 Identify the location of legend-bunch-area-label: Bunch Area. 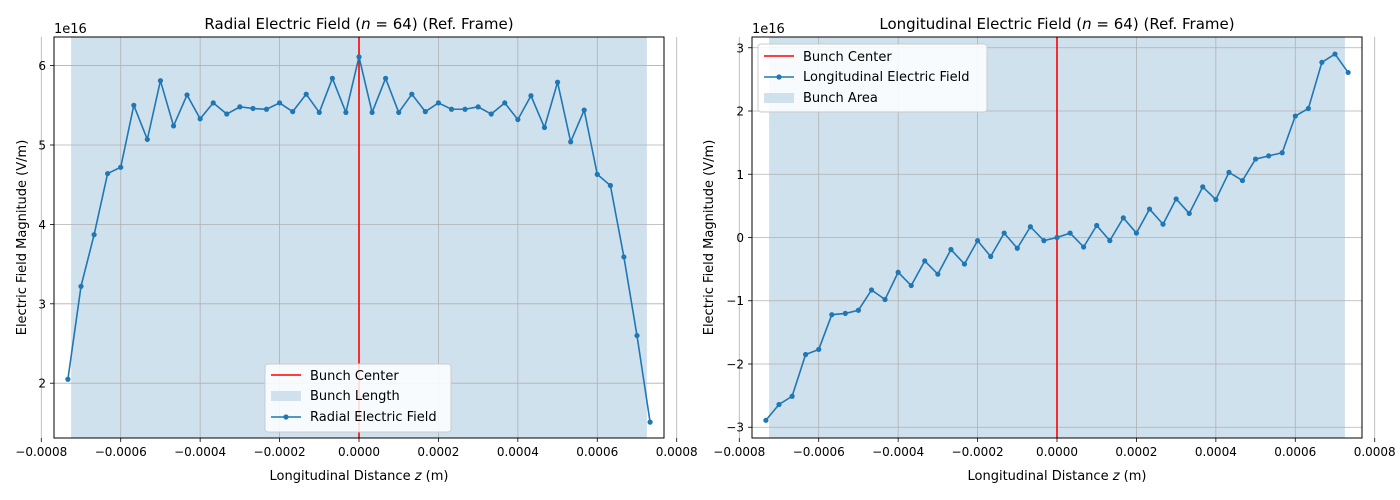
(840, 98).